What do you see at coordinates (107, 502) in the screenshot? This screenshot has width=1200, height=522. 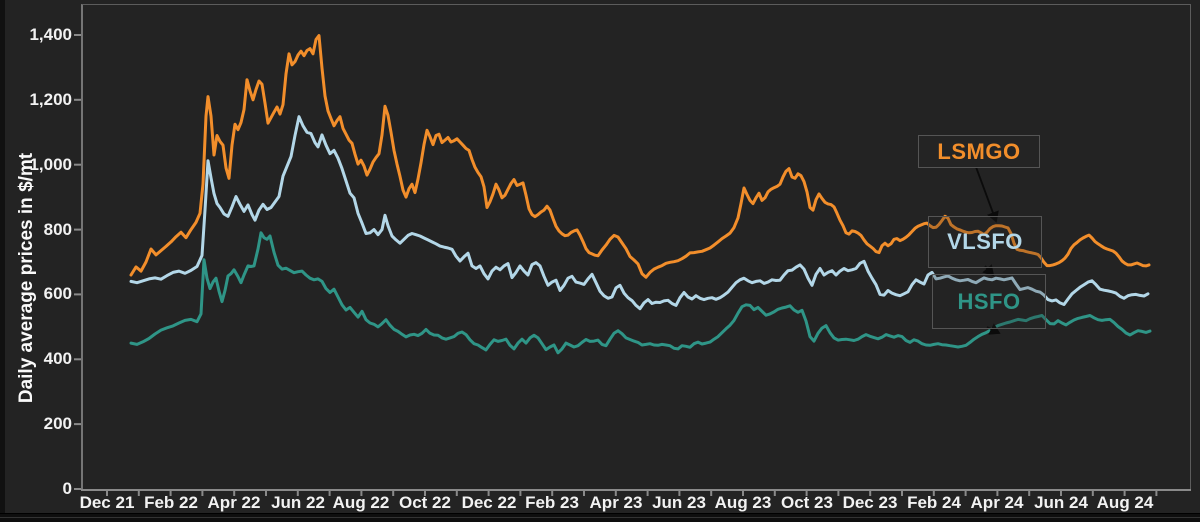 I see `x-axis-label-dec-21: Dec 21` at bounding box center [107, 502].